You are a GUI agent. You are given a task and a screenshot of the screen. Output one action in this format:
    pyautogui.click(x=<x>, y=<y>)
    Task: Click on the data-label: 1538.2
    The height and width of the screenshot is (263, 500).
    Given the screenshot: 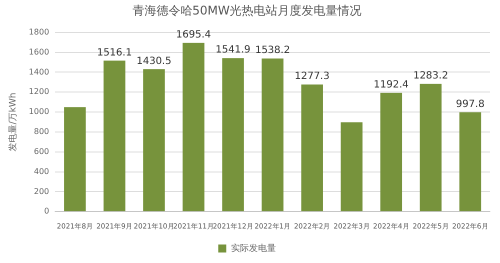 What is the action you would take?
    pyautogui.click(x=272, y=50)
    